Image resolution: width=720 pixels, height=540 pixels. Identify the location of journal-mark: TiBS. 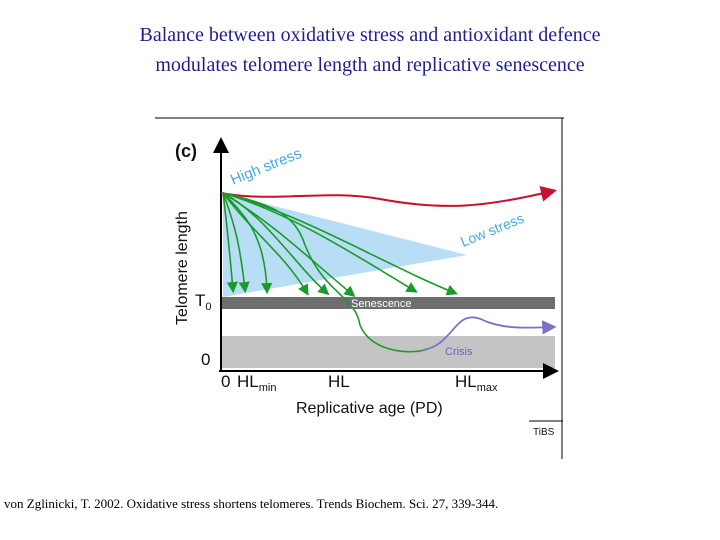
(544, 432).